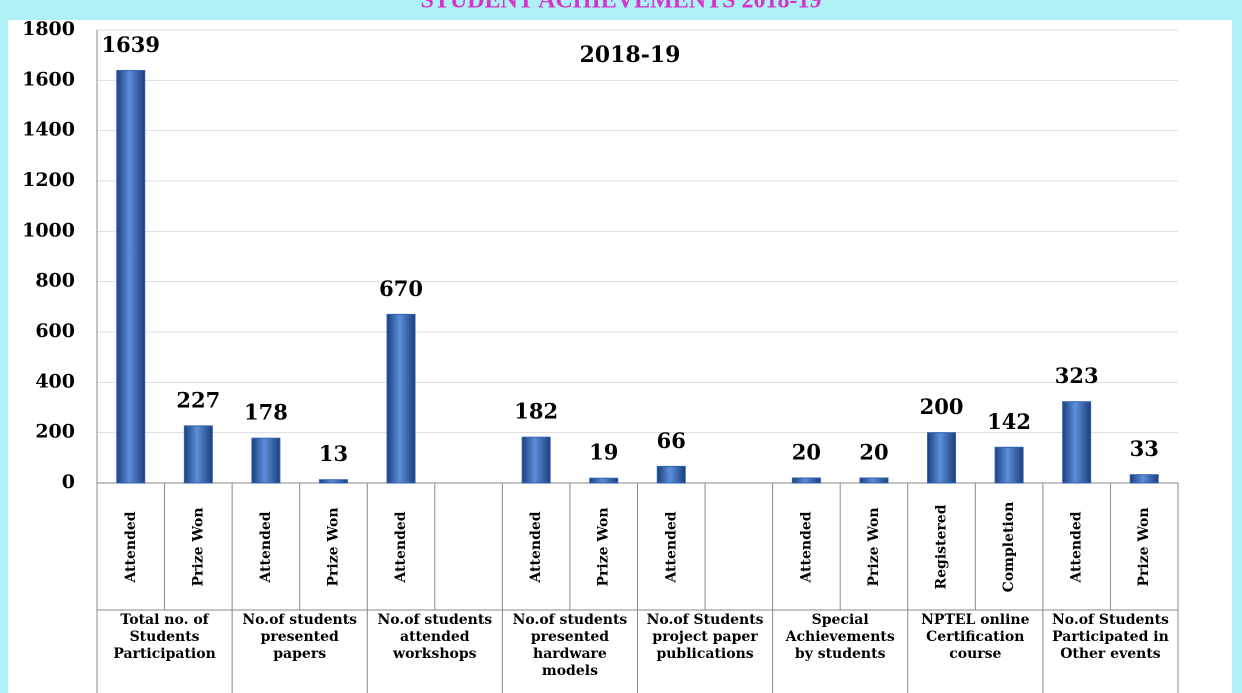 The image size is (1242, 693). I want to click on group-label: No.of students attended workshops, so click(435, 637).